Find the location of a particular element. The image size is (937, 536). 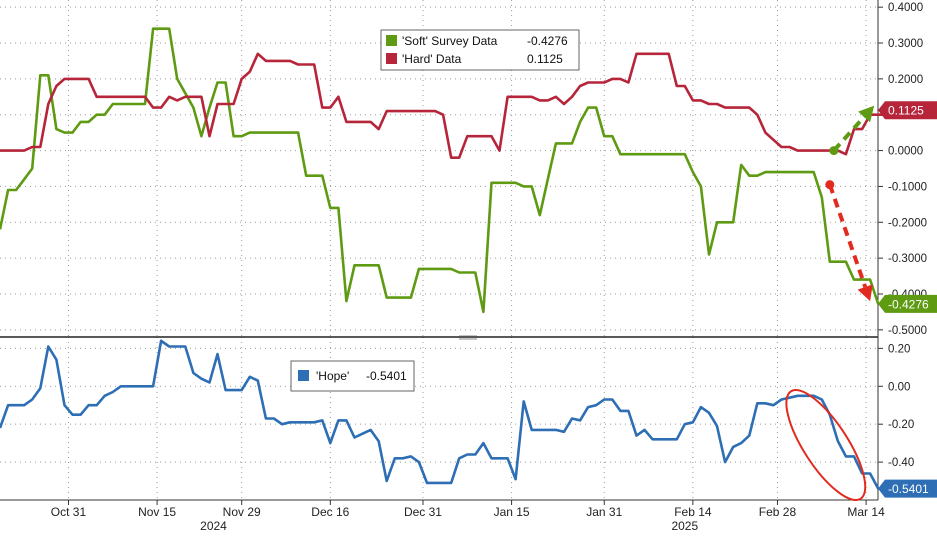

x-tick-label: Nov 29 is located at coordinates (242, 512).